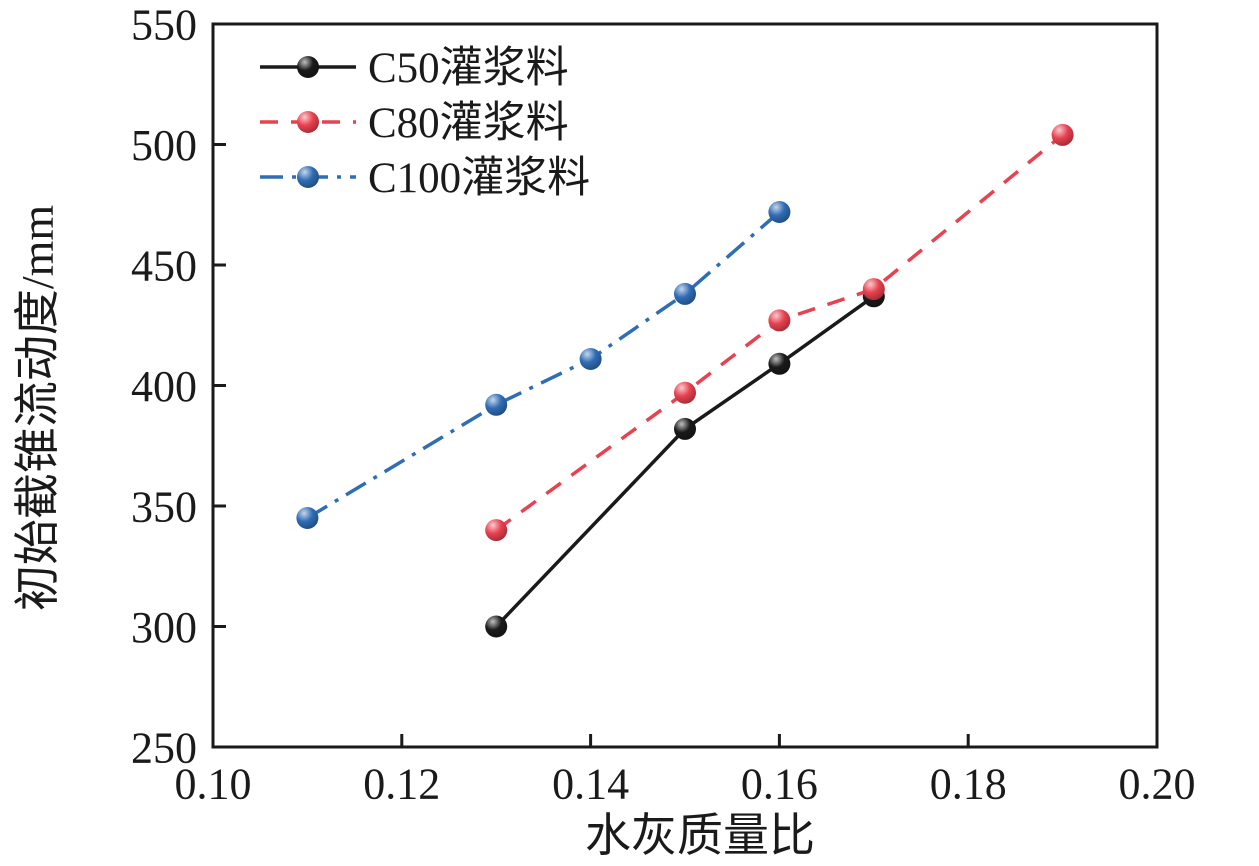 The height and width of the screenshot is (866, 1259). Describe the element at coordinates (164, 627) in the screenshot. I see `y-tick-label: 300` at that location.